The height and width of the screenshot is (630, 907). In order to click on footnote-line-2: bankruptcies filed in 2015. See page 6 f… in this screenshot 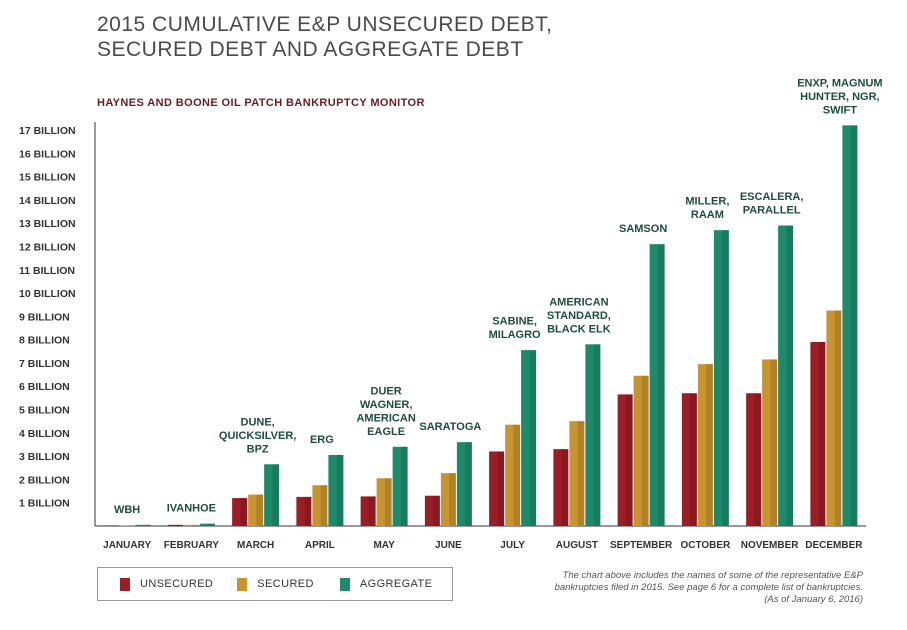, I will do `click(708, 587)`.